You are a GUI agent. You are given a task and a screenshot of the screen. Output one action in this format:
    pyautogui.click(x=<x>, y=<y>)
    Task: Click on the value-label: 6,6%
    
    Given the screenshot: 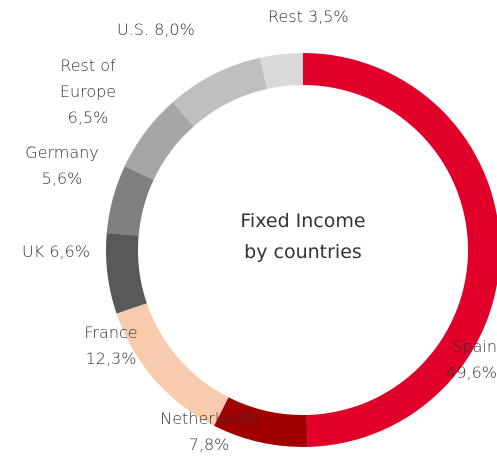 What is the action you would take?
    pyautogui.click(x=69, y=251)
    